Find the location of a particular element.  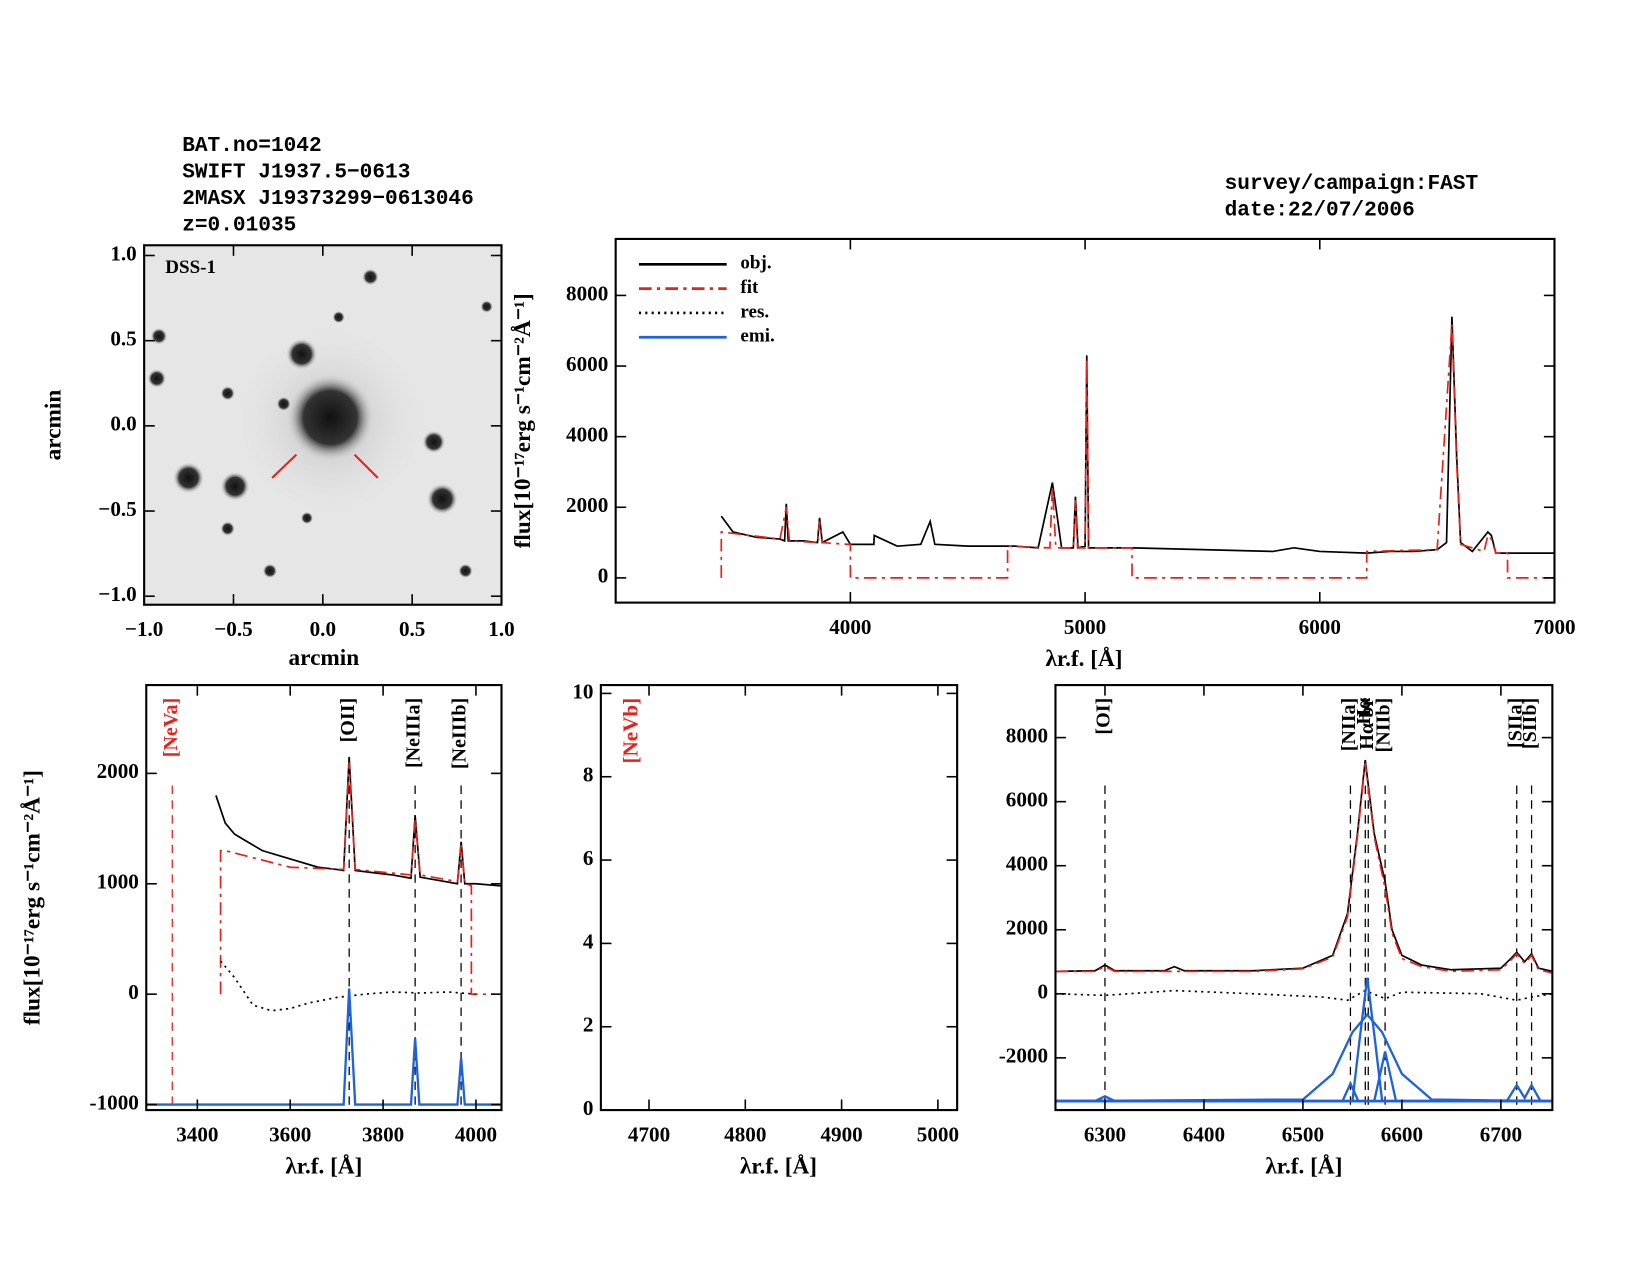

y-axis-label: arcmin is located at coordinates (54, 425).